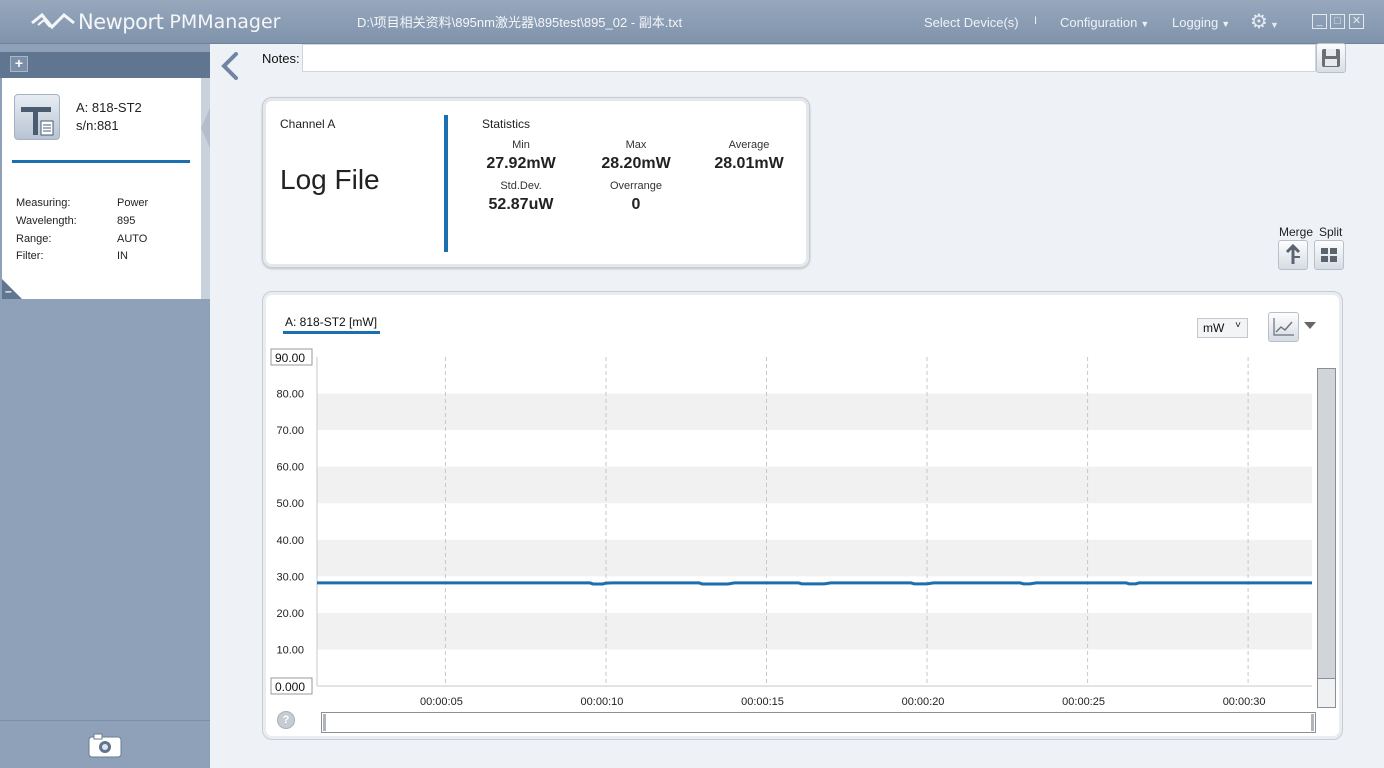 This screenshot has height=768, width=1384. What do you see at coordinates (324, 722) in the screenshot?
I see `horizontal-scroll-handle-left` at bounding box center [324, 722].